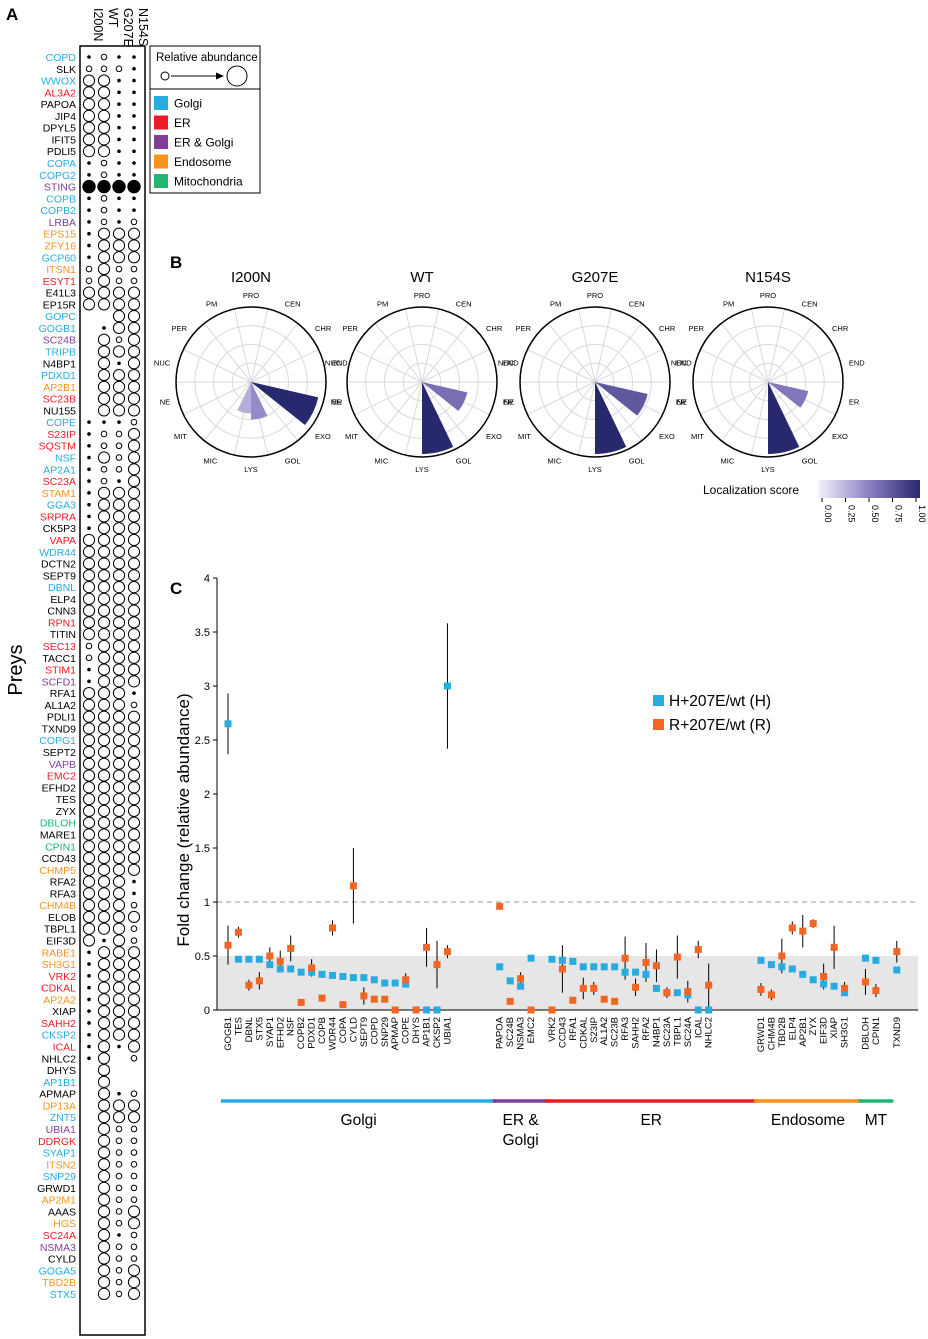 This screenshot has width=928, height=1339. Describe the element at coordinates (59, 1201) in the screenshot. I see `prey-label: AP2M1` at that location.